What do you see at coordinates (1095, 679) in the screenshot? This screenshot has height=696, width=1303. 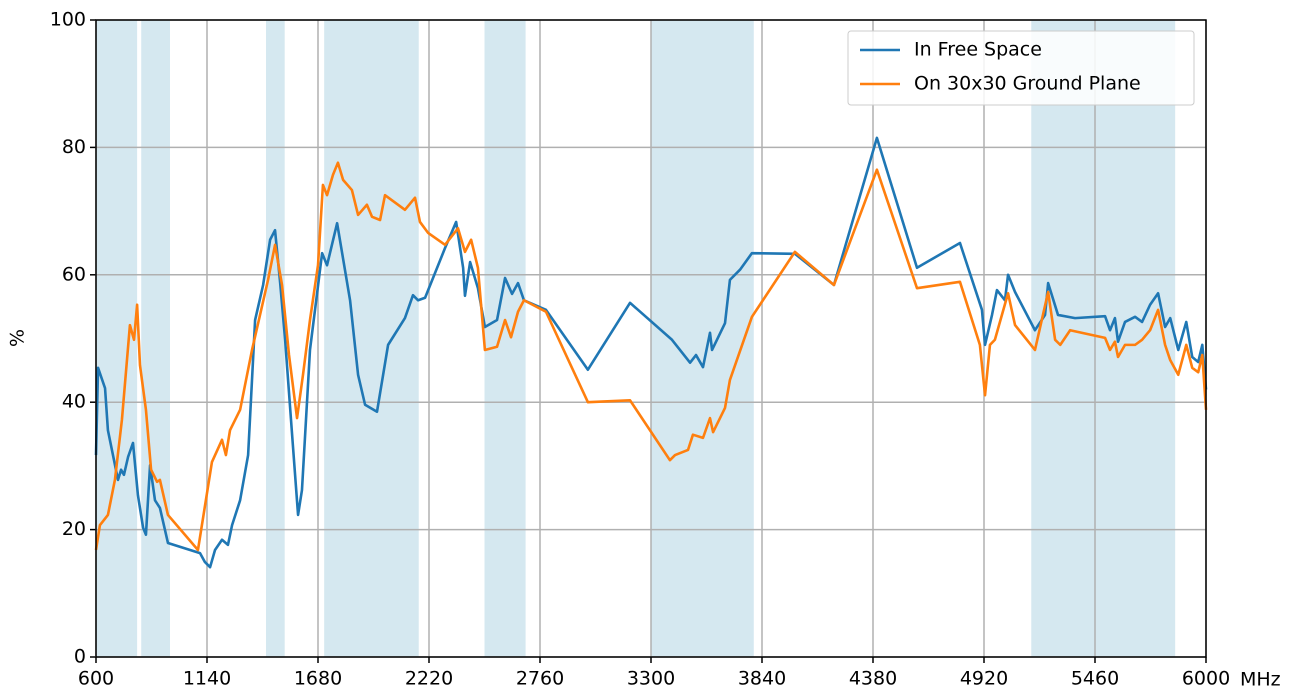 I see `x-tick-label: 5460` at bounding box center [1095, 679].